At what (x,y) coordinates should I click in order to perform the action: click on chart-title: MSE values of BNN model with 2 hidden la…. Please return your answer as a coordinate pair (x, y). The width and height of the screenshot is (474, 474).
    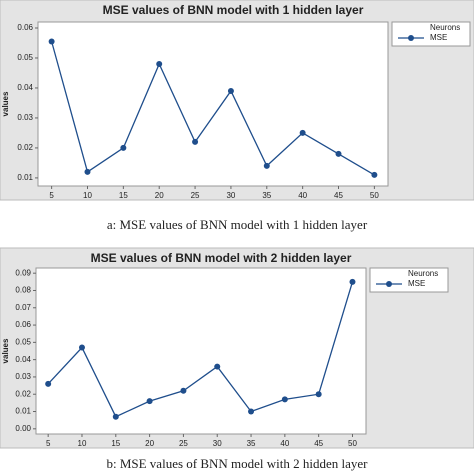
    Looking at the image, I should click on (221, 258).